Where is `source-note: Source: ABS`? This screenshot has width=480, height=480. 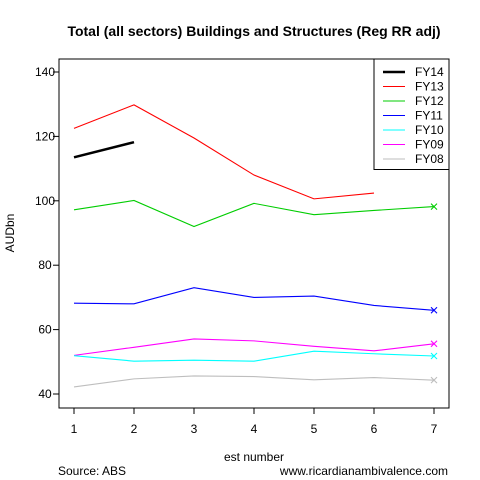
source-note: Source: ABS is located at coordinates (92, 471).